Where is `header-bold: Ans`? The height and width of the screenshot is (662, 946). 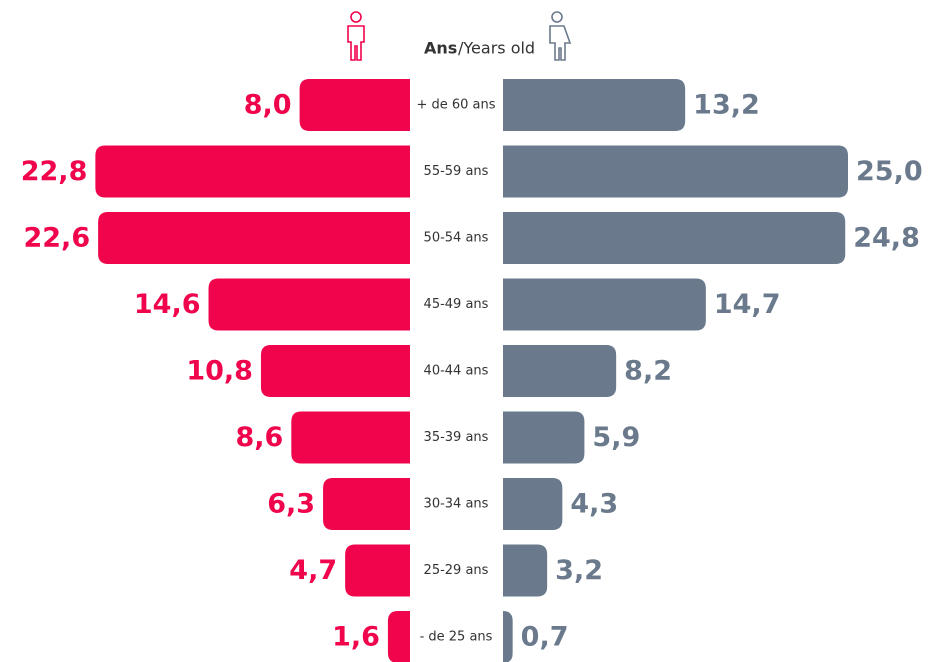
header-bold: Ans is located at coordinates (440, 48).